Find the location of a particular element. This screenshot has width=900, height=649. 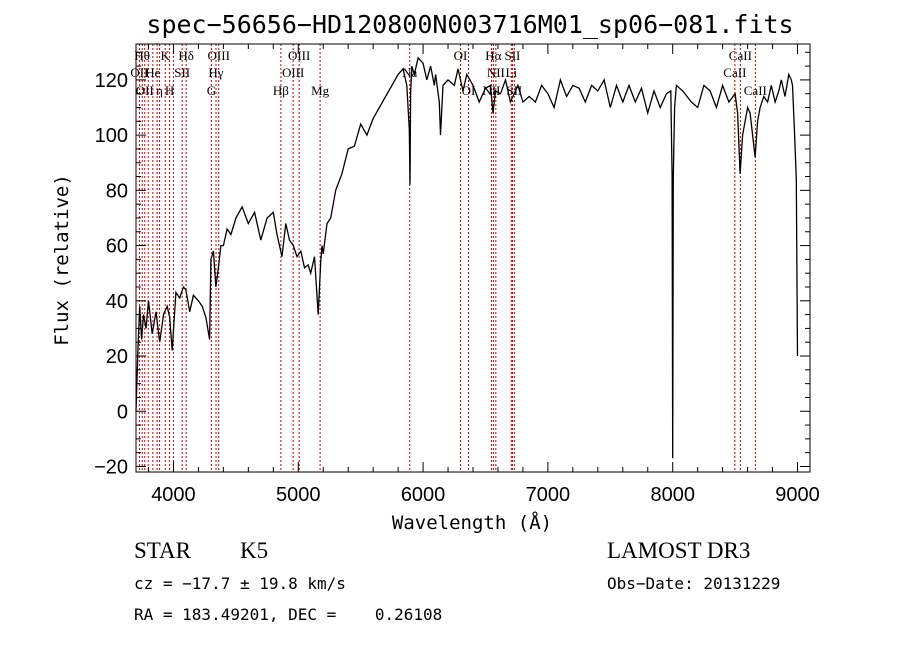

object-subclass: K5 is located at coordinates (254, 550).